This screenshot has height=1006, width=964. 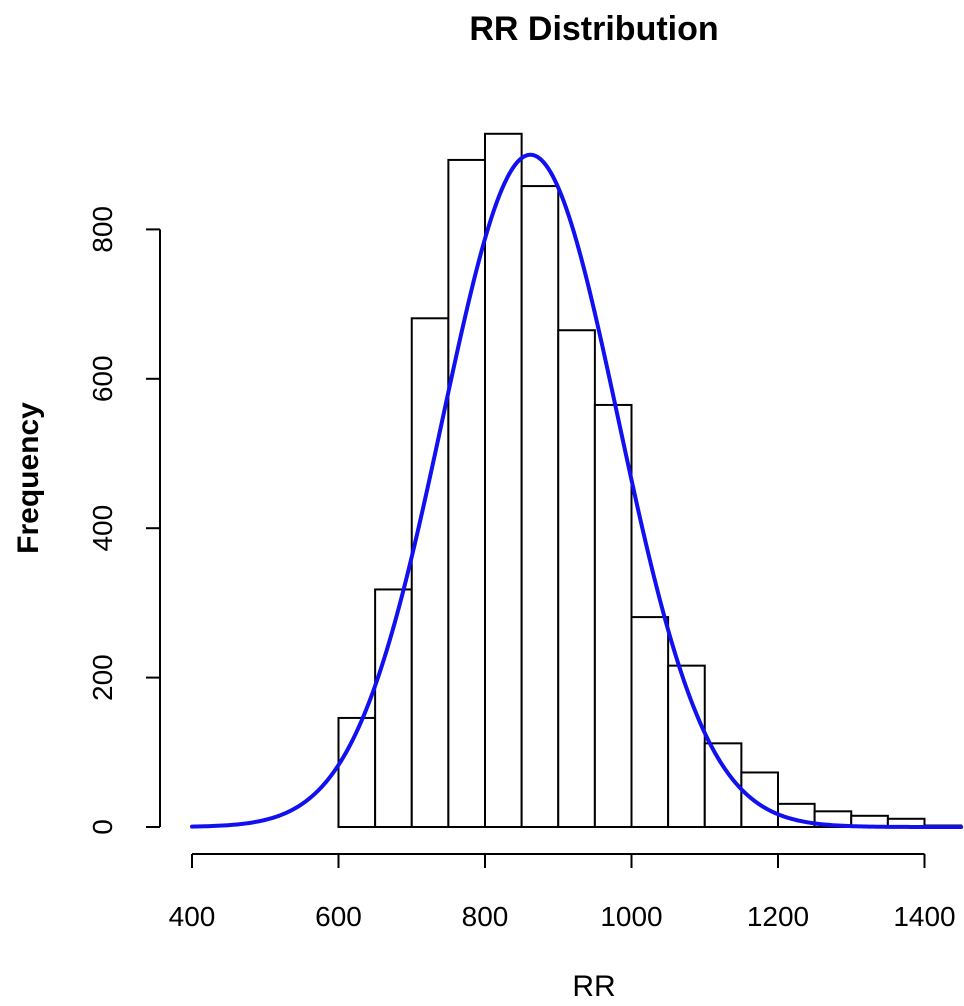 I want to click on x-axis: 400 600 800 1000 1200 1400, so click(x=562, y=892).